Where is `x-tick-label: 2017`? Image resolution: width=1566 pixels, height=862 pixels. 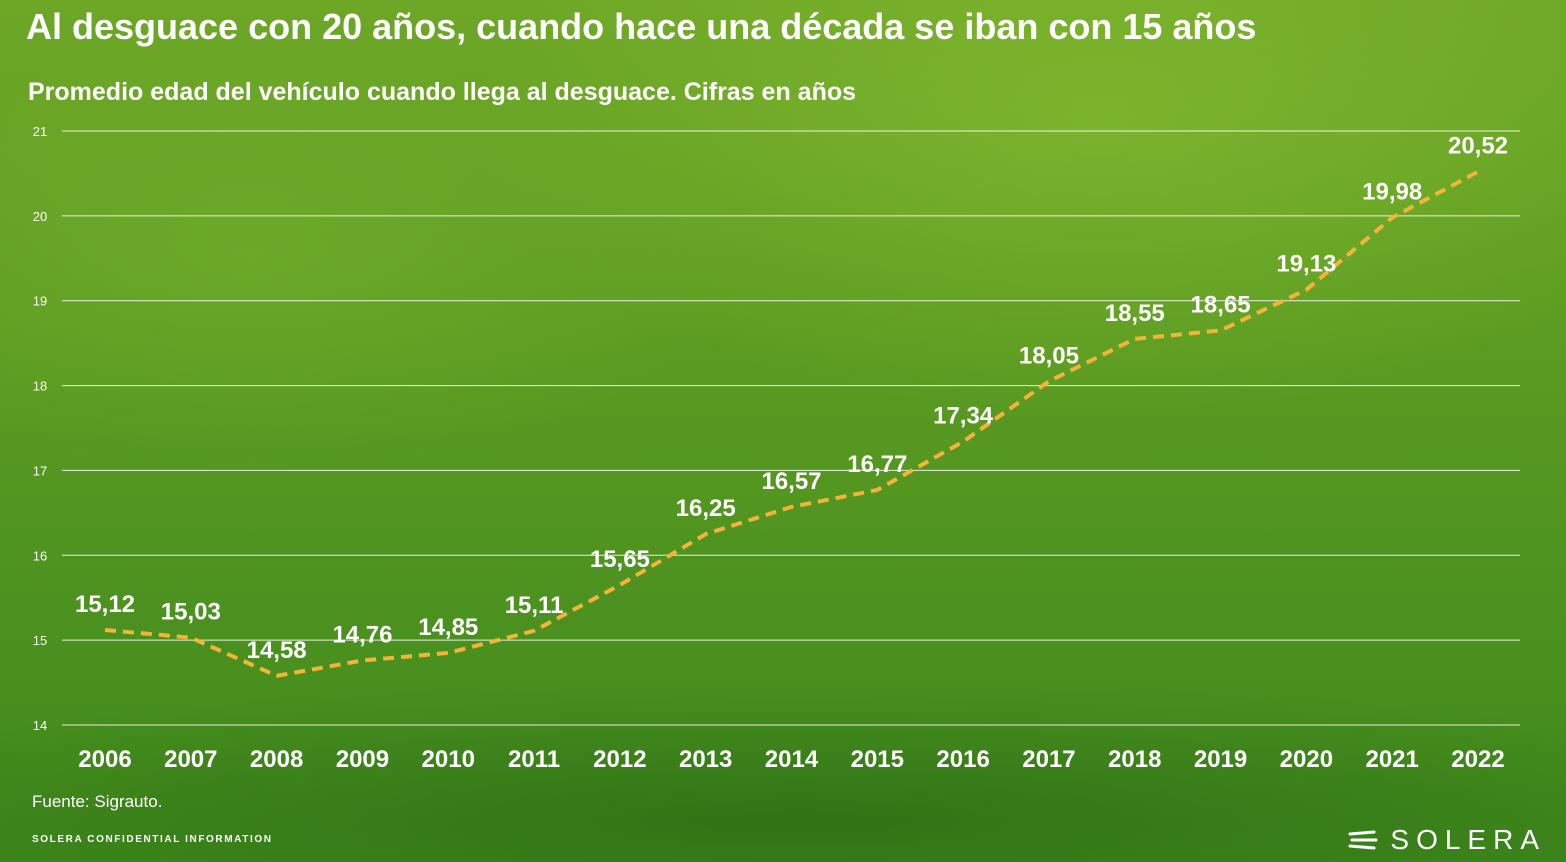
x-tick-label: 2017 is located at coordinates (1048, 759).